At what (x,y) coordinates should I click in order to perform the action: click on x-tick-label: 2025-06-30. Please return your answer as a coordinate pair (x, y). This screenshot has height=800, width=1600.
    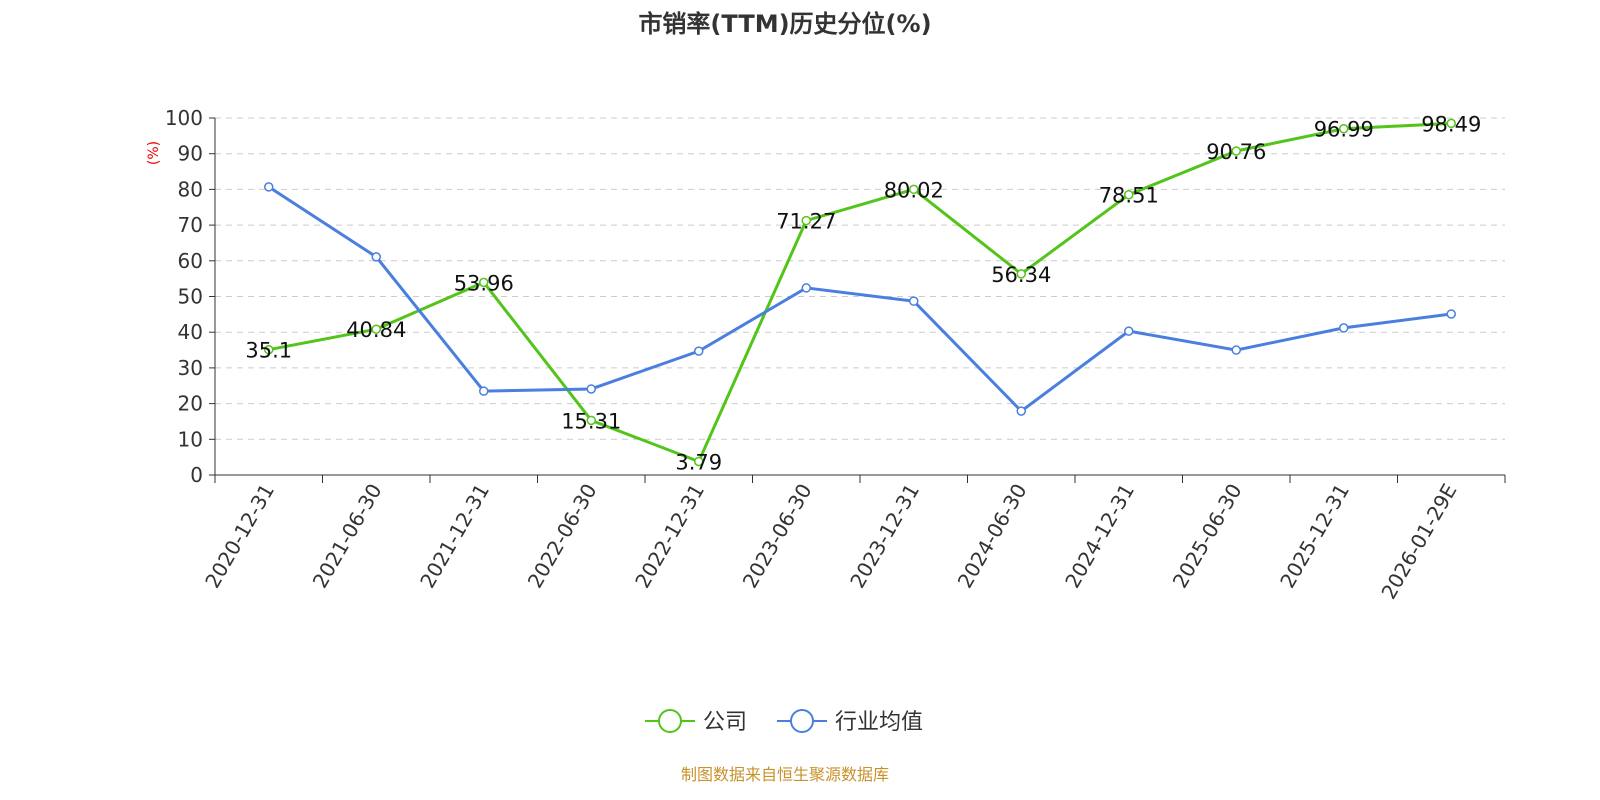
    Looking at the image, I should click on (1207, 536).